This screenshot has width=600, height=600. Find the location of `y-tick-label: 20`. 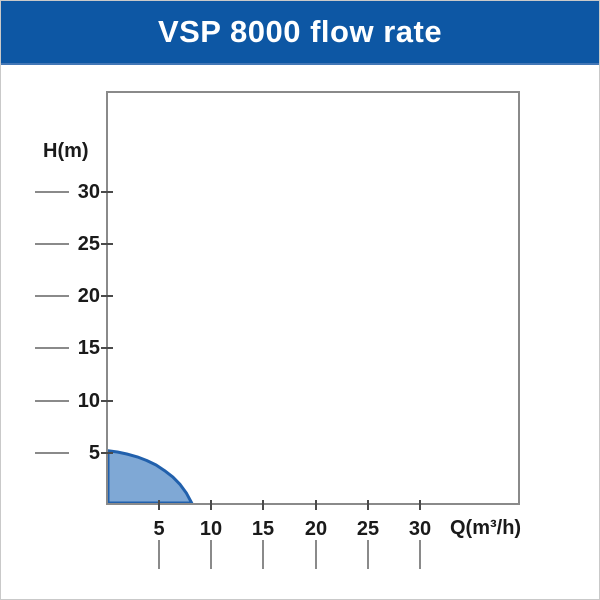

y-tick-label: 20 is located at coordinates (88, 296).